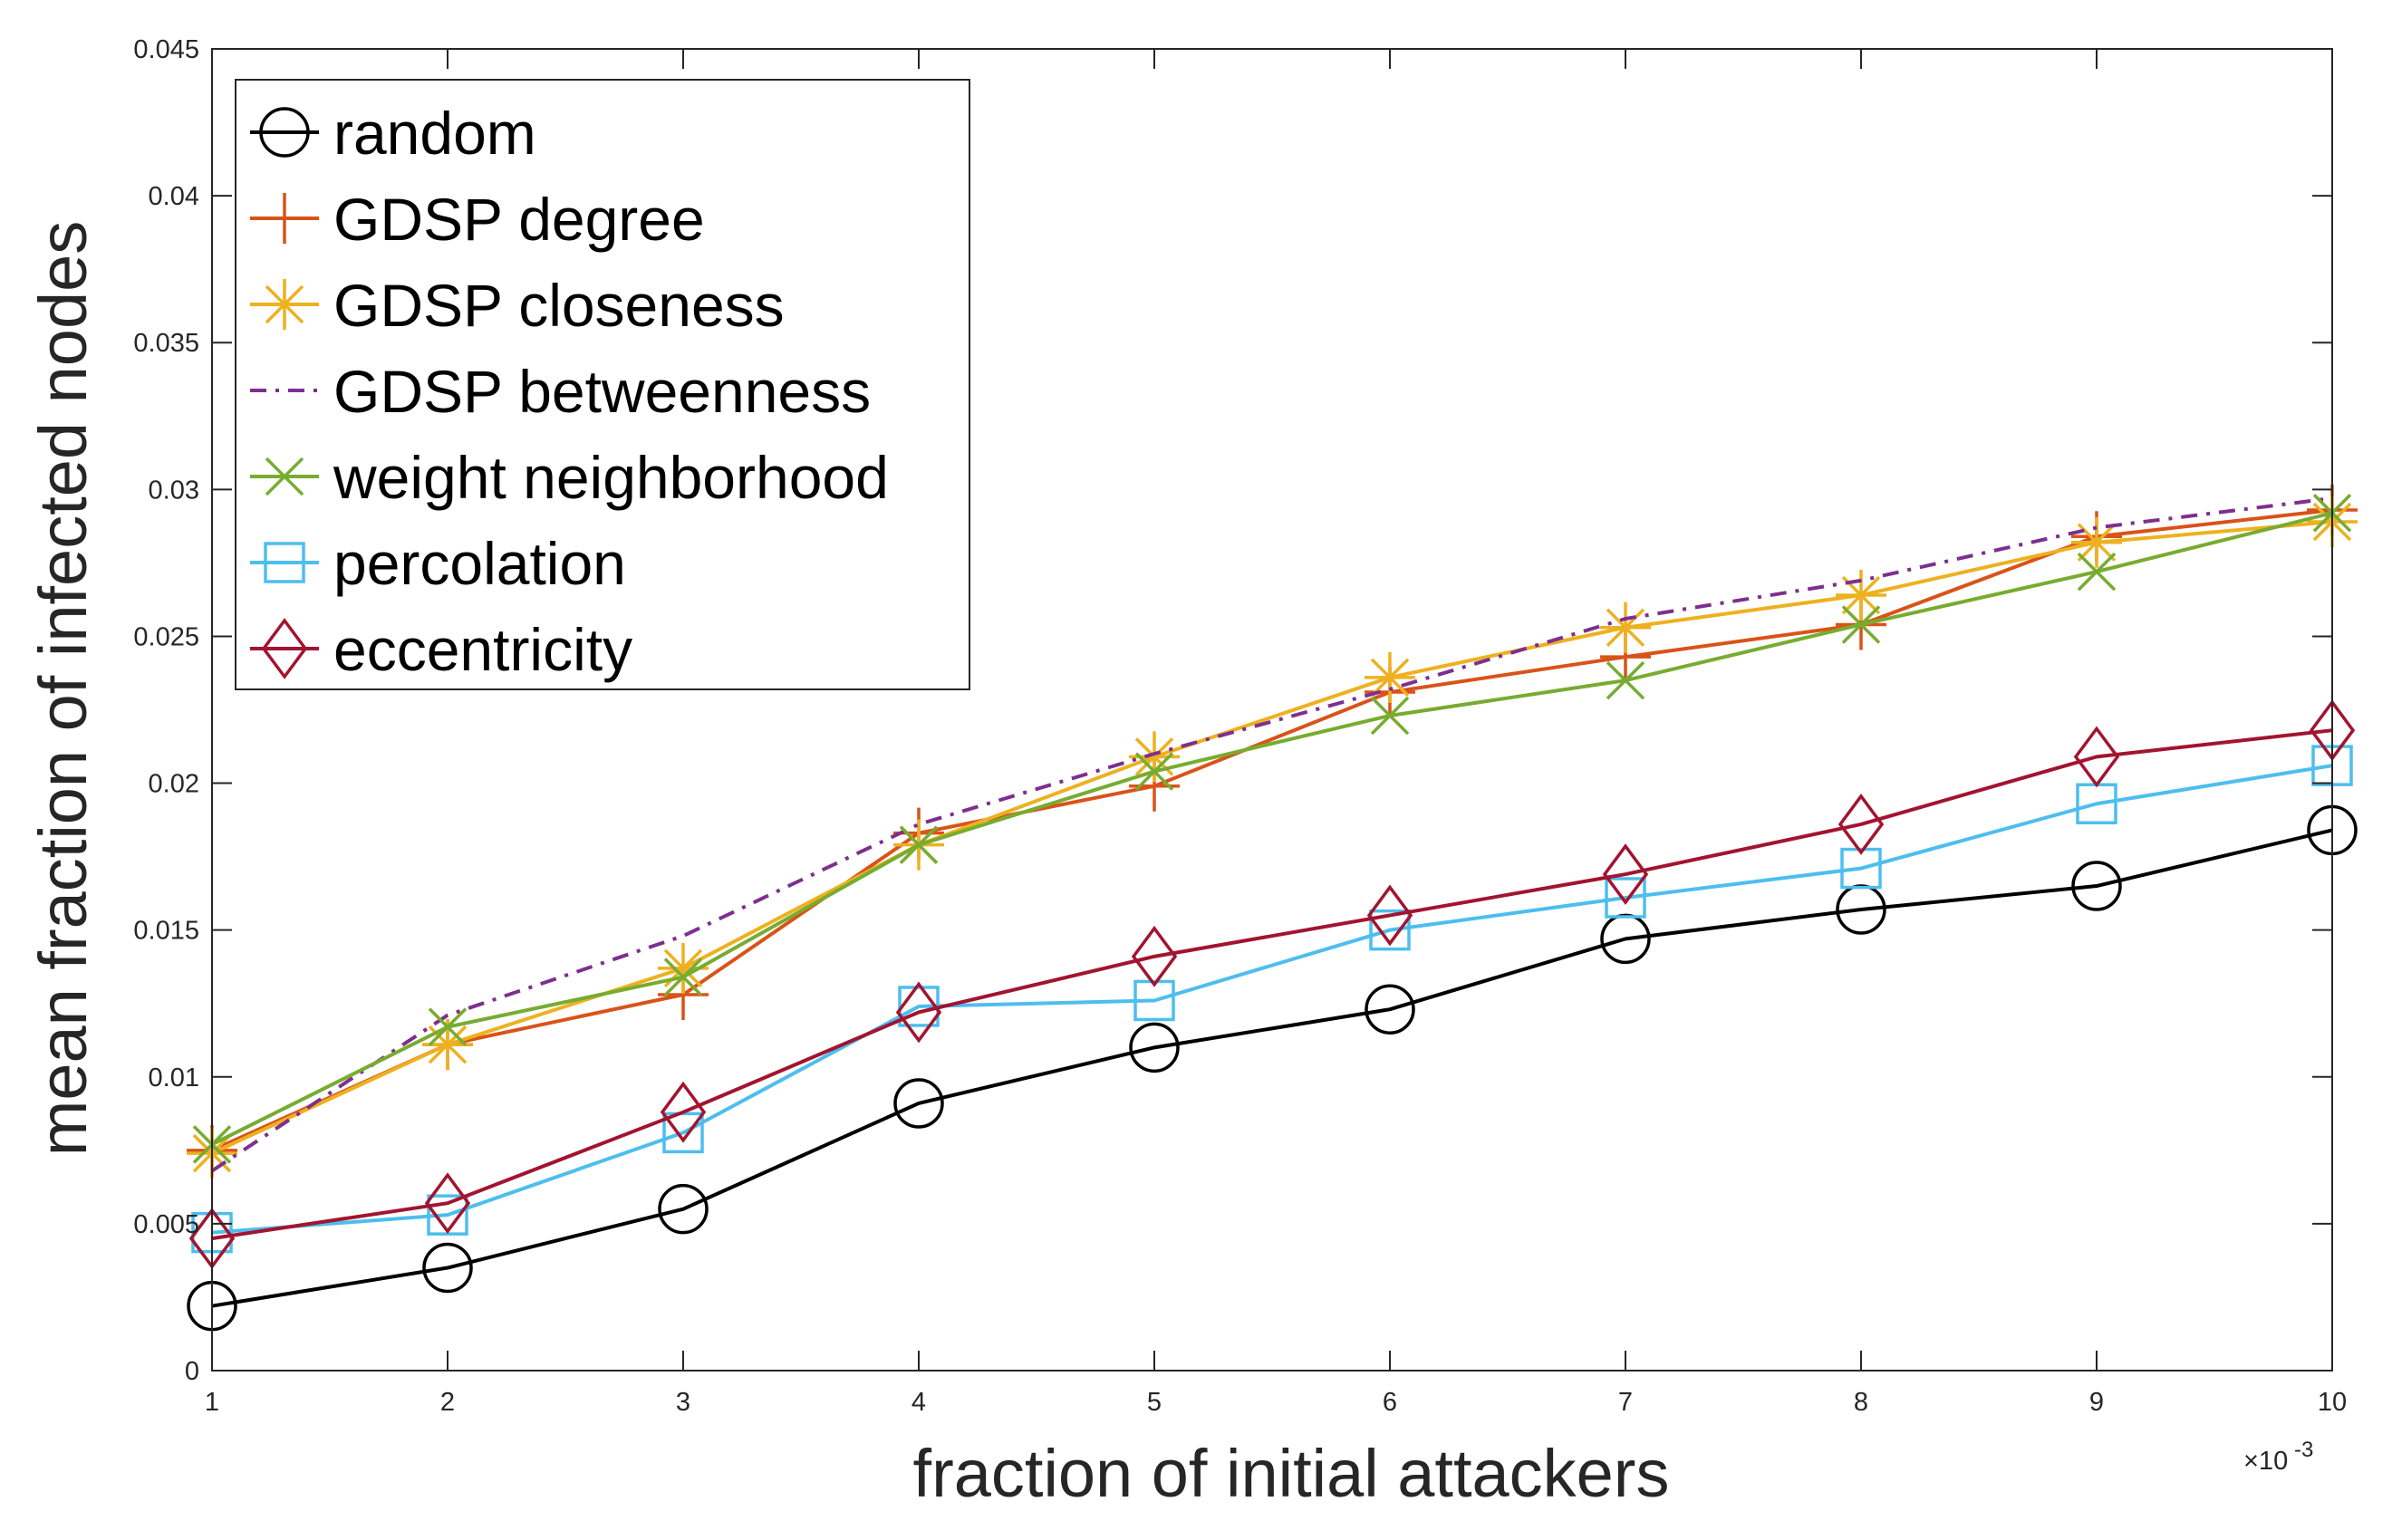 The height and width of the screenshot is (1540, 2392). I want to click on legend-label: eccentricity, so click(482, 650).